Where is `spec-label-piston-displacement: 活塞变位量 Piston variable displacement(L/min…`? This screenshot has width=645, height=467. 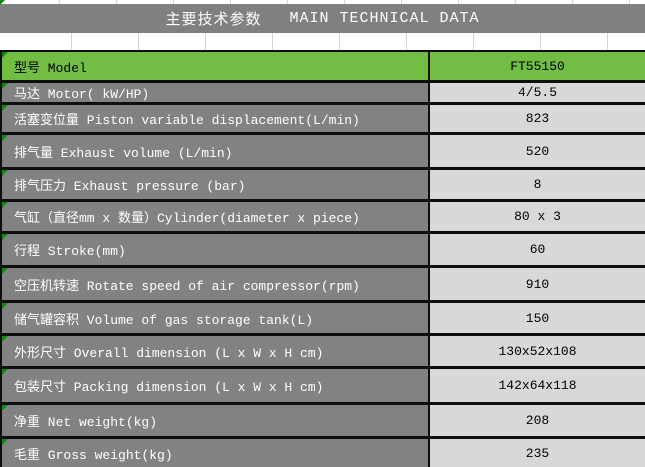
spec-label-piston-displacement: 活塞变位量 Piston variable displacement(L/min… is located at coordinates (216, 118).